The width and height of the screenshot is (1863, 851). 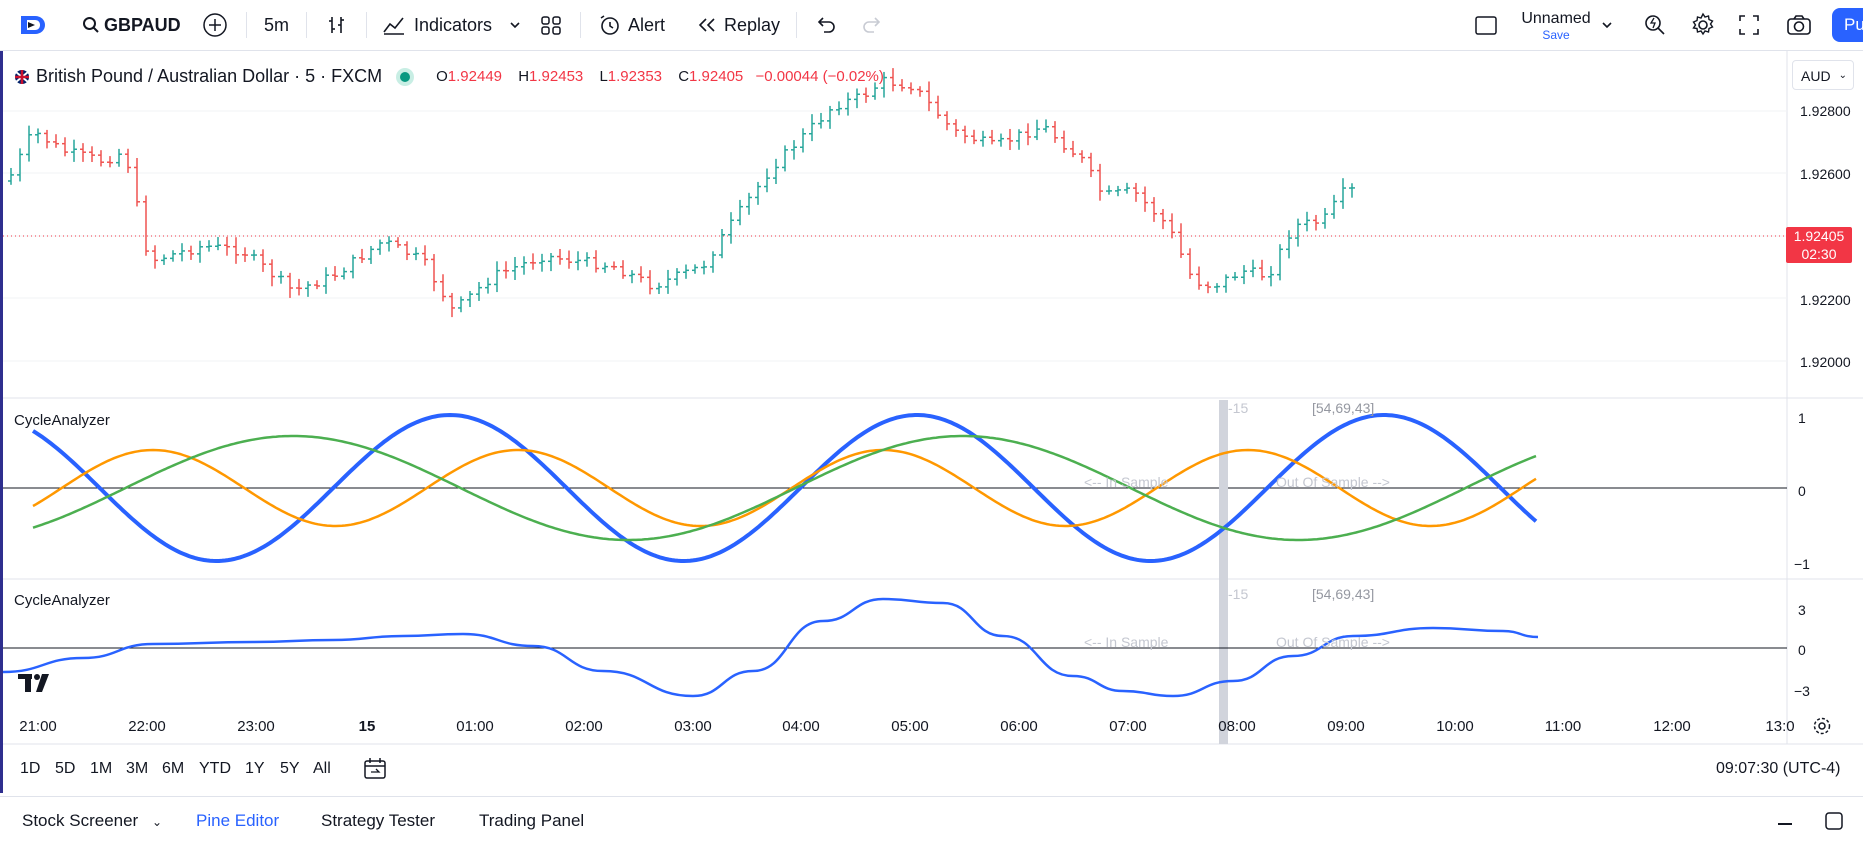 I want to click on replay-label: Replay, so click(x=752, y=24).